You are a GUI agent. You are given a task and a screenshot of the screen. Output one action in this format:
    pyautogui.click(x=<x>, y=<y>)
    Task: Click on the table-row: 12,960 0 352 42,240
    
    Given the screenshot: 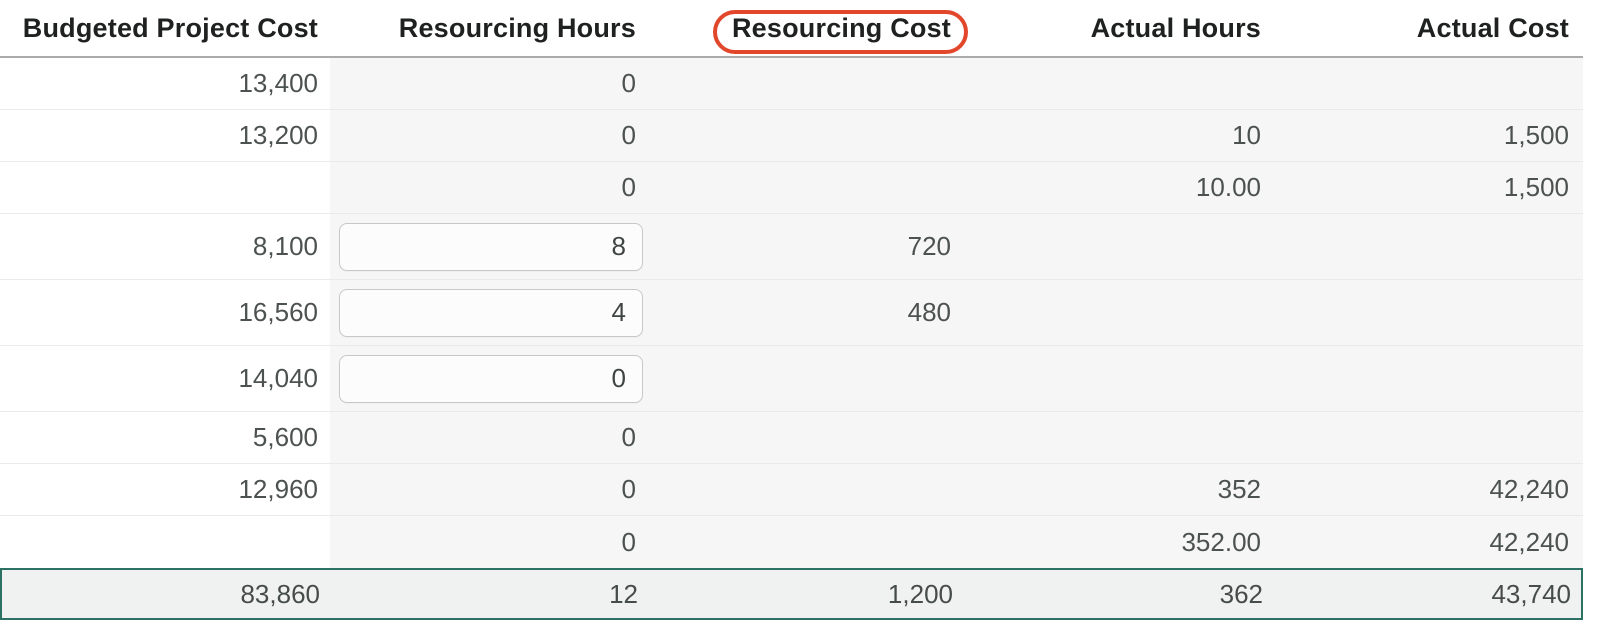 What is the action you would take?
    pyautogui.click(x=791, y=490)
    